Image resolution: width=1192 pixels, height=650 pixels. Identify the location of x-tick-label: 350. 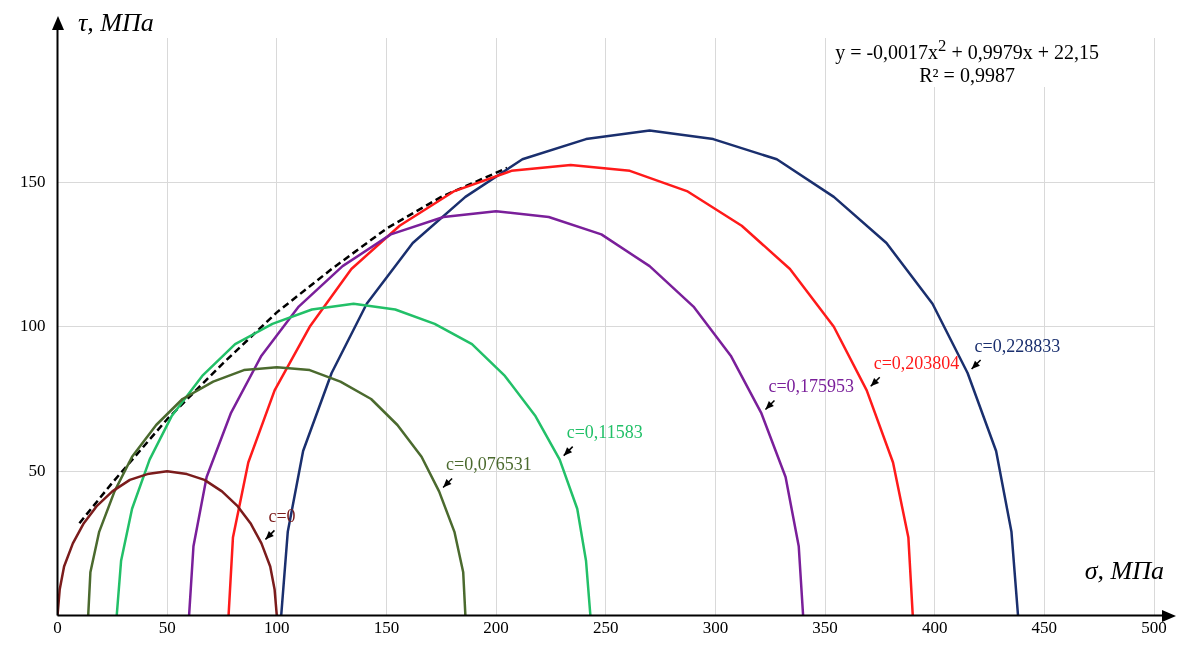
(825, 628).